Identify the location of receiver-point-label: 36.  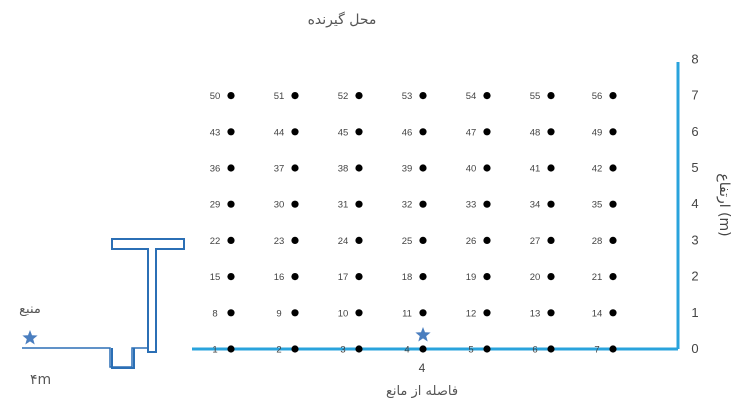
(215, 169).